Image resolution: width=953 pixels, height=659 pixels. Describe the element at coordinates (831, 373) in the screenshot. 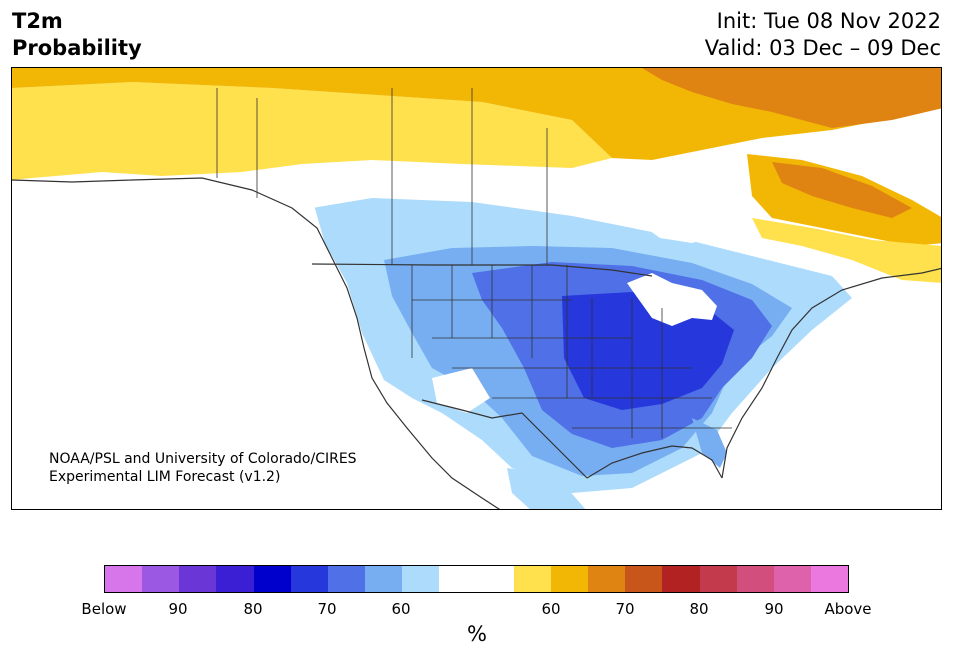

I see `atlantic-coastline` at that location.